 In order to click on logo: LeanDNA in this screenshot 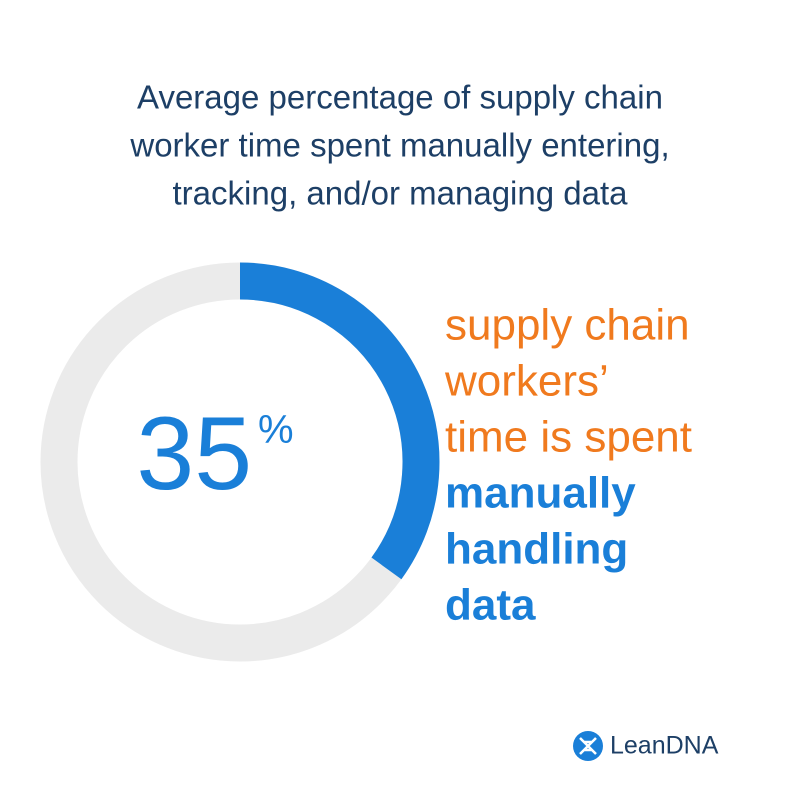, I will do `click(646, 746)`.